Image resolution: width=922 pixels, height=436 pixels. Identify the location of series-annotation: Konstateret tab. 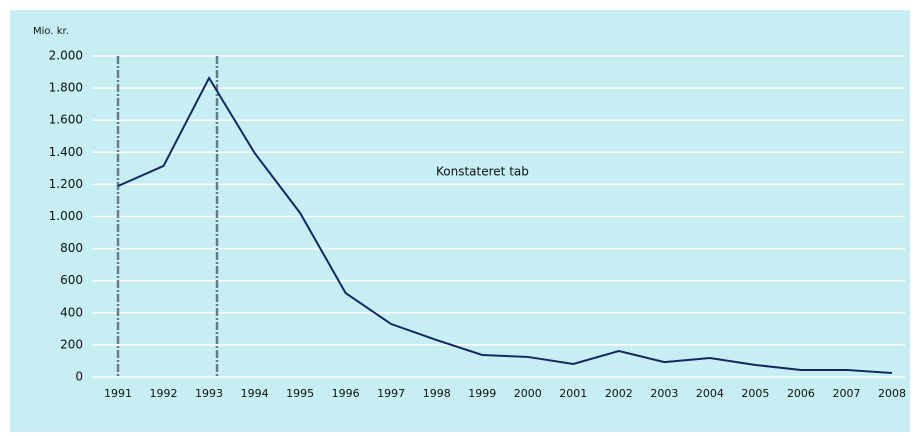
(482, 172).